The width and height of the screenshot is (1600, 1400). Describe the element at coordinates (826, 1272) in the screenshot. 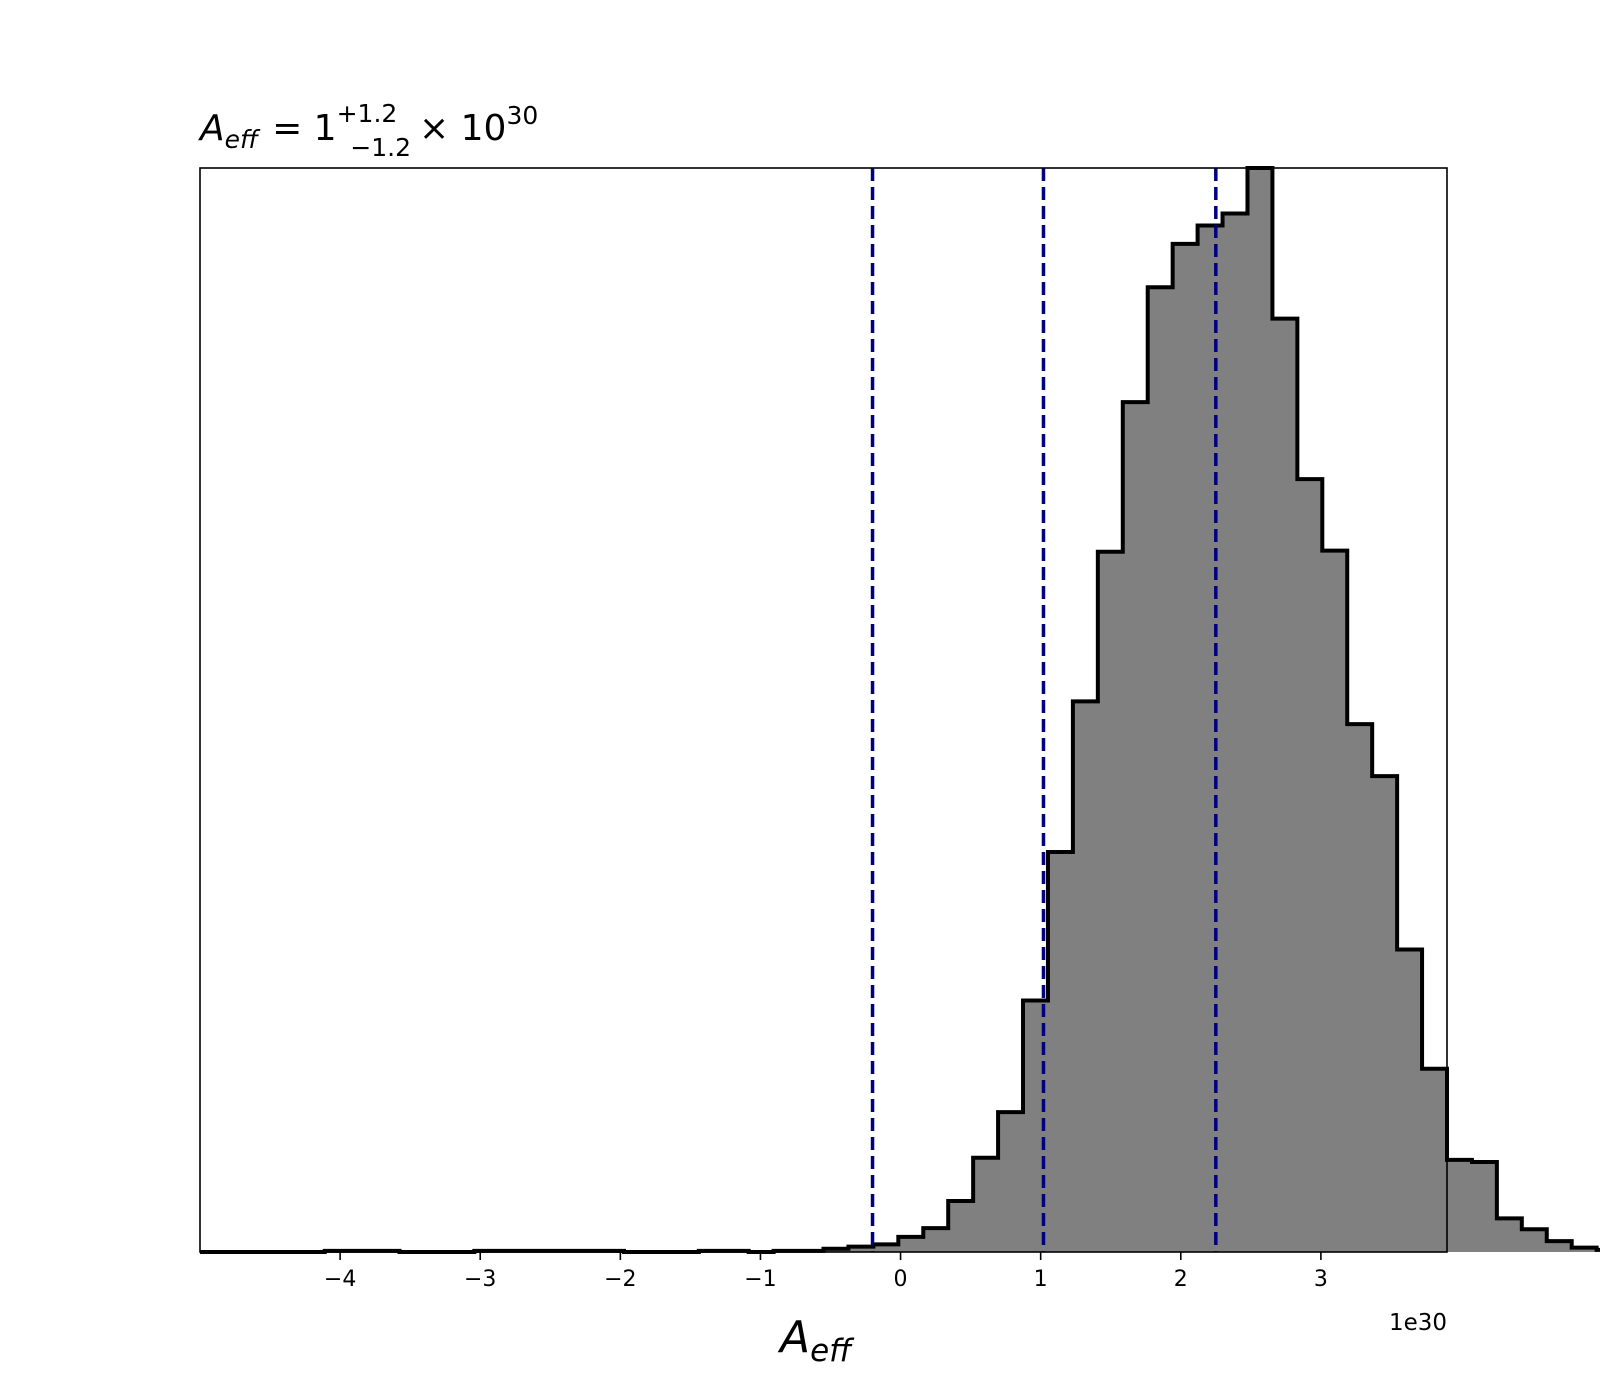

I see `x-axis: −4 −3 −2 −1 0 1 2 3` at that location.